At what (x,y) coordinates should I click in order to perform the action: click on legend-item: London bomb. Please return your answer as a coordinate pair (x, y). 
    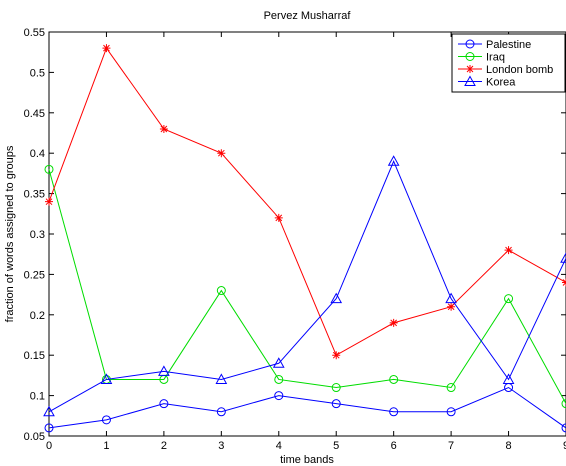
    Looking at the image, I should click on (505, 70).